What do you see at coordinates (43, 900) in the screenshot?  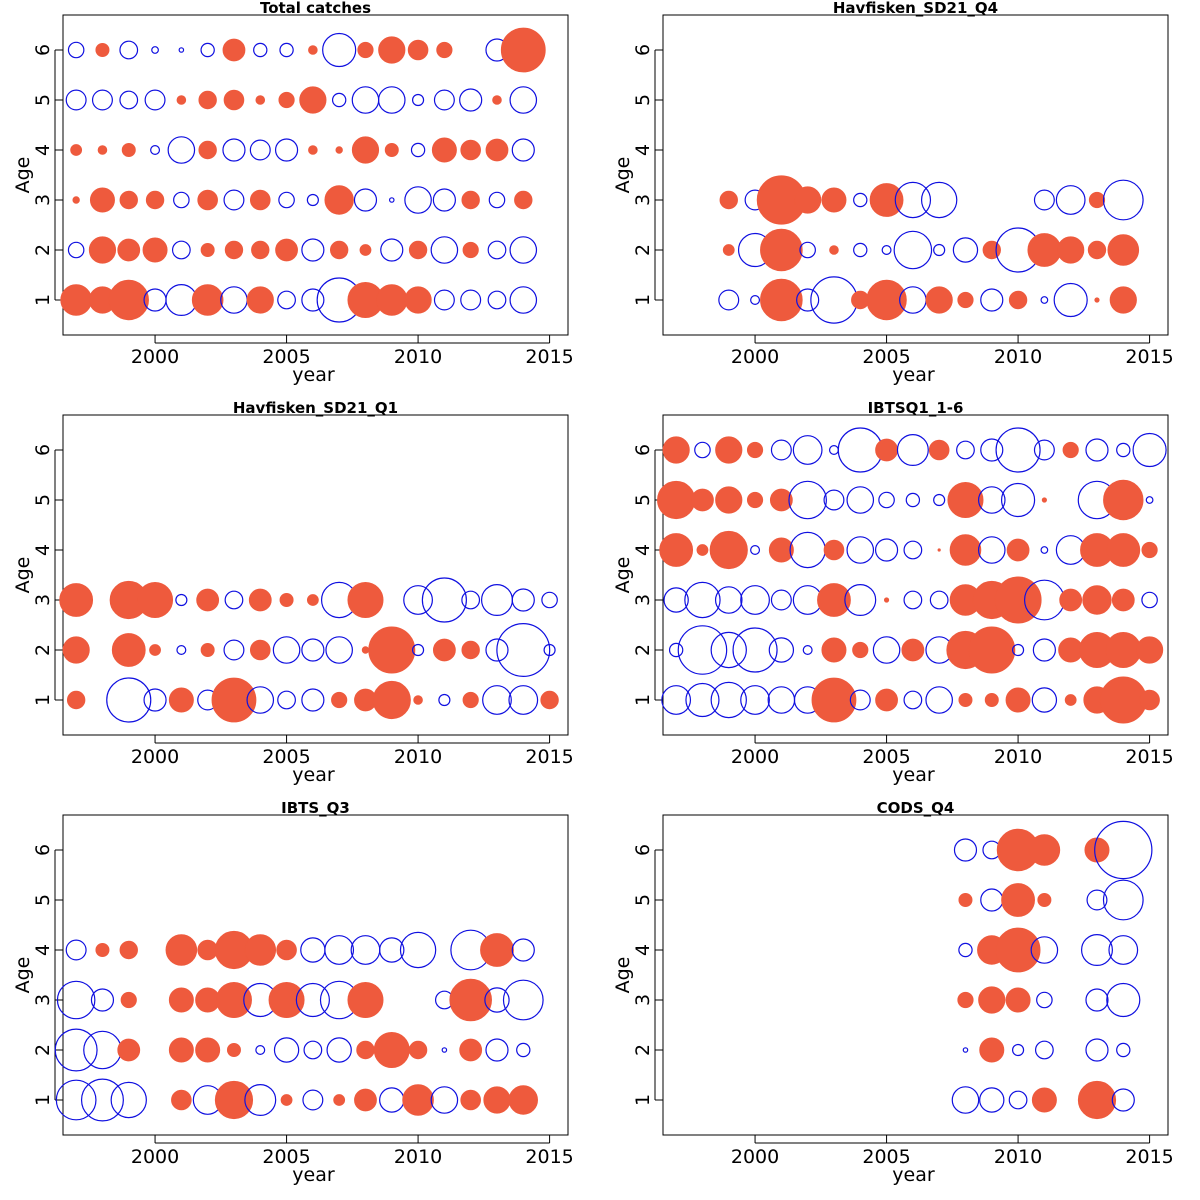 I see `y-tick-label: 5` at bounding box center [43, 900].